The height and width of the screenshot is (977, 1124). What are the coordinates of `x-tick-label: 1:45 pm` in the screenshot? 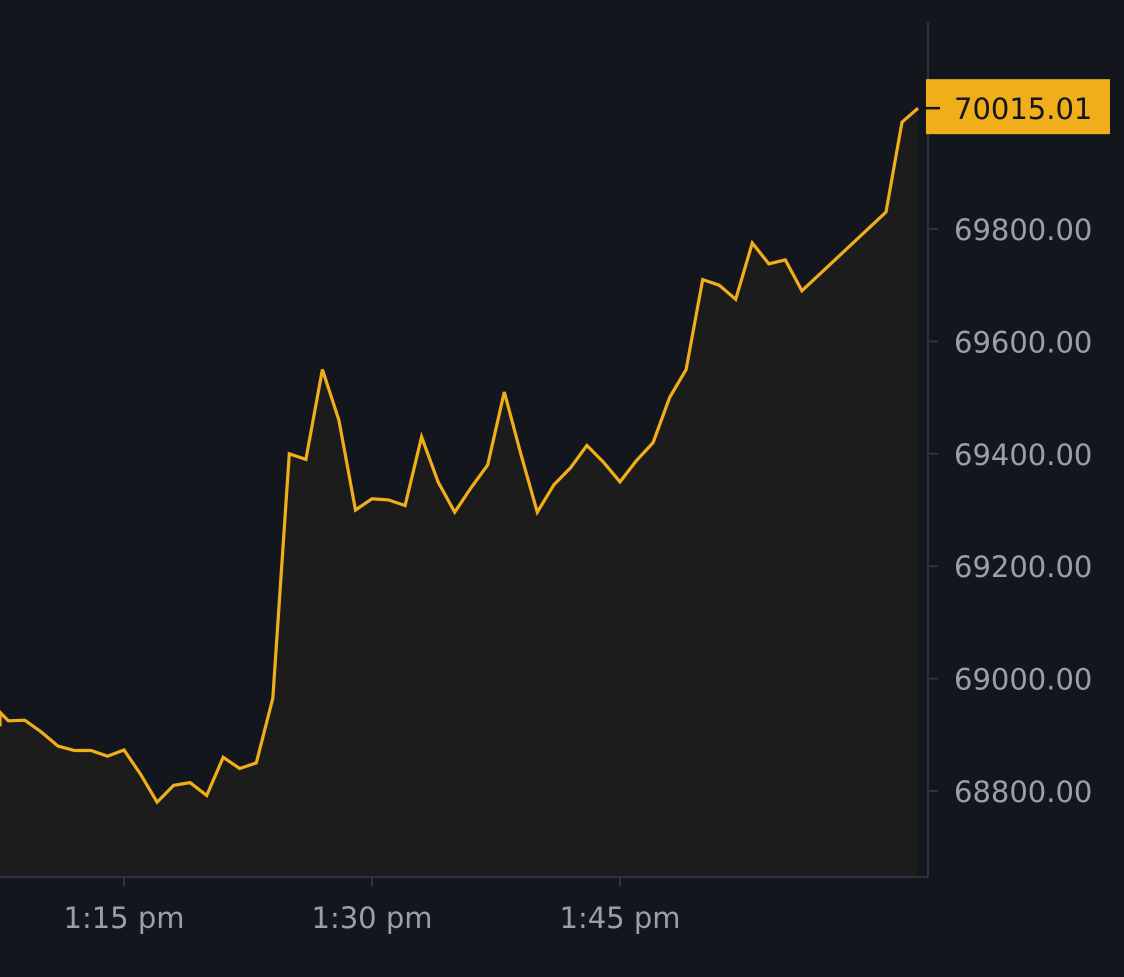 It's located at (620, 918).